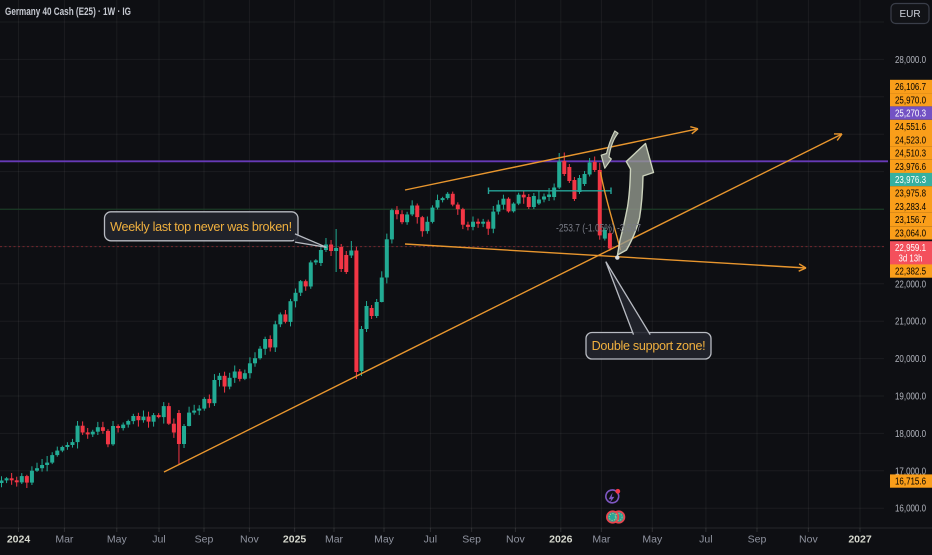 The image size is (932, 555). I want to click on svg-text: -253.7 (-1.05%) -3,537, so click(598, 229).